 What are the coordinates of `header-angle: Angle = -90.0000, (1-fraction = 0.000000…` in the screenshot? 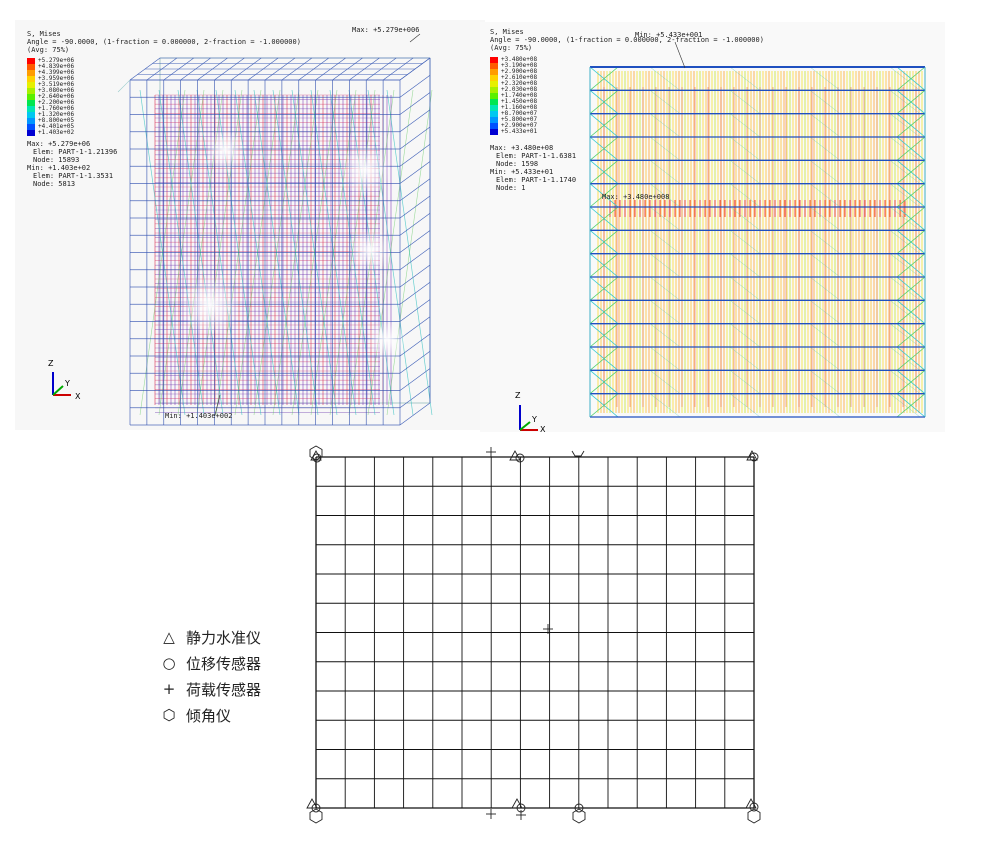 It's located at (627, 40).